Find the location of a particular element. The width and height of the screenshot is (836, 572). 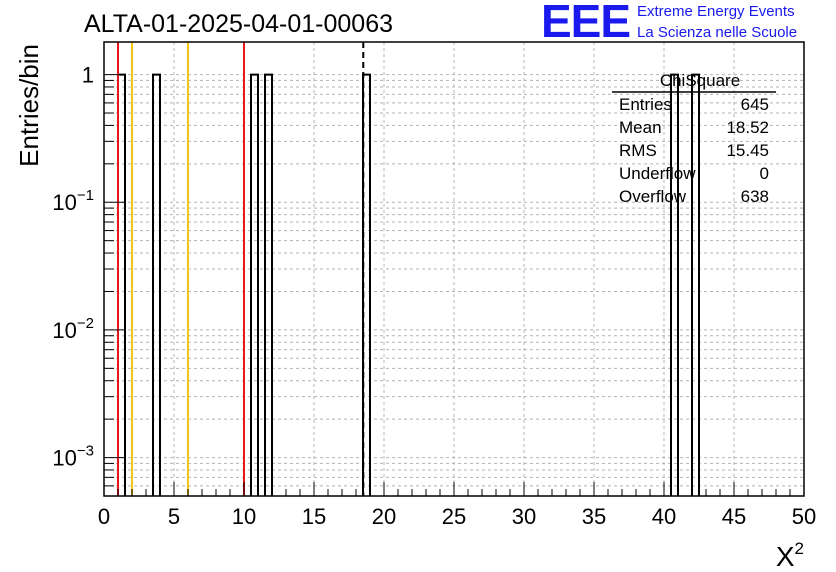

stats-value: 0 is located at coordinates (764, 173).